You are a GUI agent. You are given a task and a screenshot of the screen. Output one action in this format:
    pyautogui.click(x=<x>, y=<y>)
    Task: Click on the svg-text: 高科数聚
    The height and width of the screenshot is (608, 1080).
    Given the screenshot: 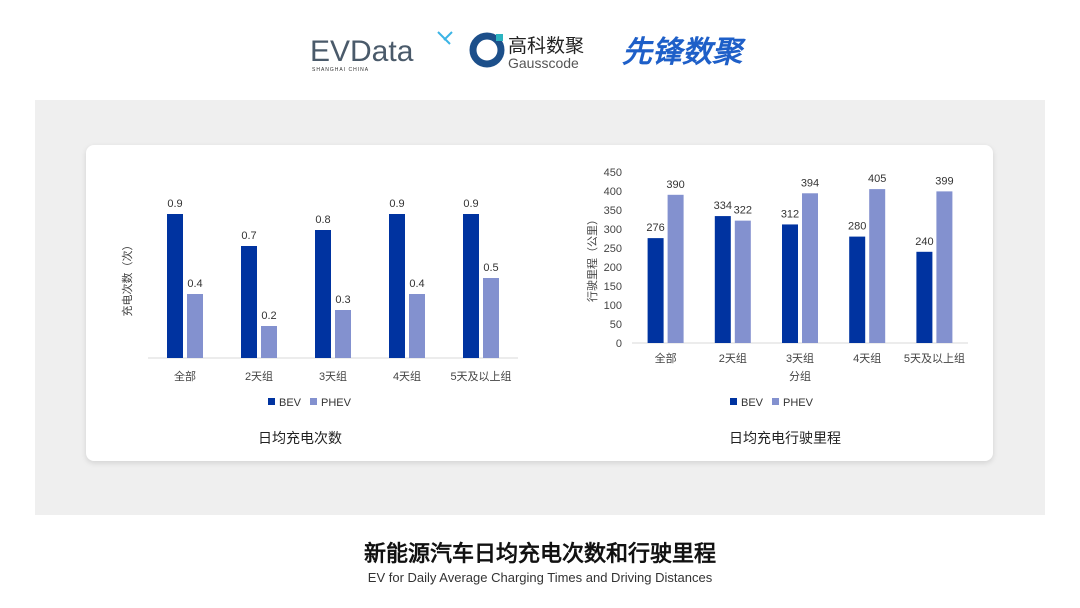 What is the action you would take?
    pyautogui.click(x=546, y=46)
    